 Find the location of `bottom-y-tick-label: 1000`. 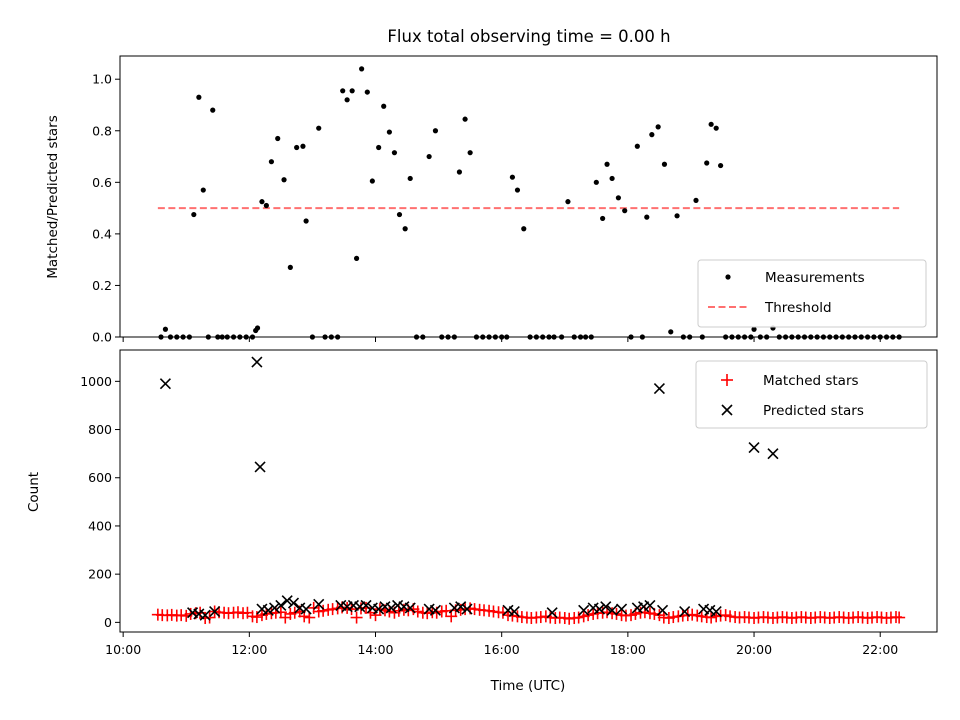

bottom-y-tick-label: 1000 is located at coordinates (96, 381).